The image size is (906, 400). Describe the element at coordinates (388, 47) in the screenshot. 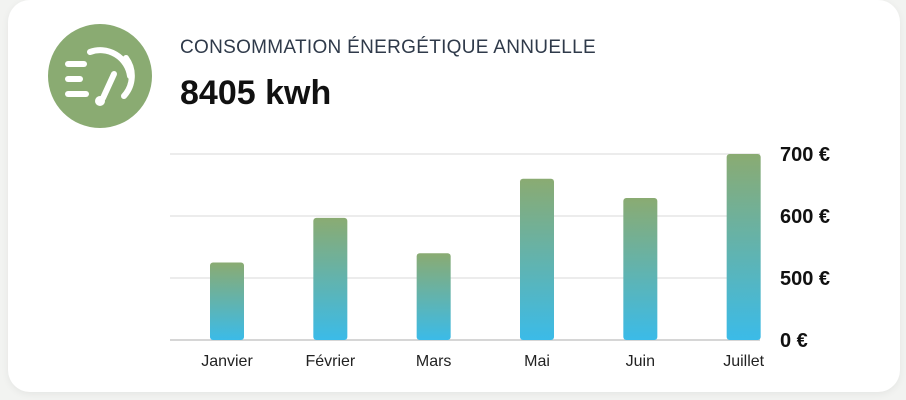

I see `chart-title: CONSOMMATION ÉNERGÉTIQUE ANNUELLE` at that location.